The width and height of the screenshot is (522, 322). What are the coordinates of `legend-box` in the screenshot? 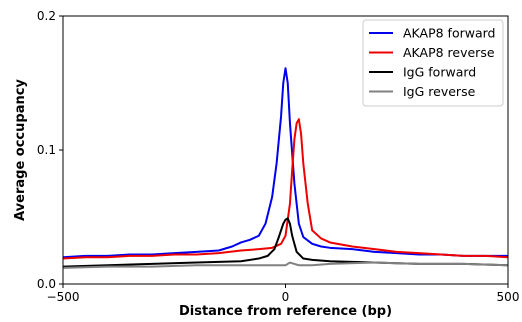 It's located at (433, 63).